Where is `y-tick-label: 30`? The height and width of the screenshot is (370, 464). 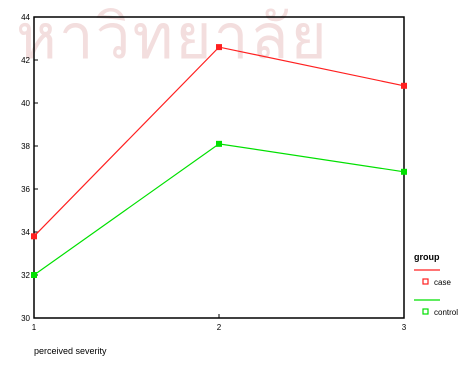 y-tick-label: 30 is located at coordinates (25, 318).